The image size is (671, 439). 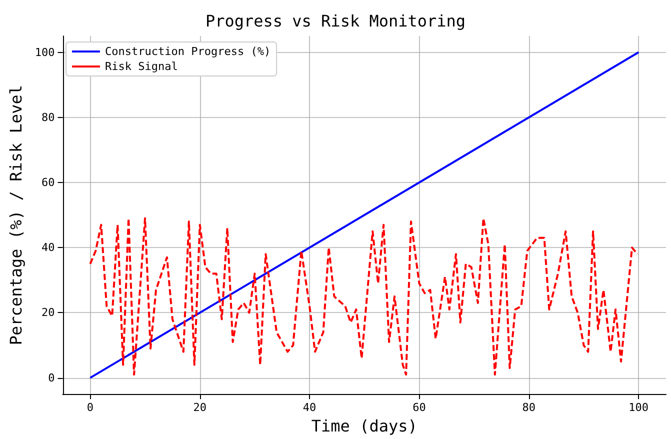 I want to click on x-tick-label: 20, so click(x=199, y=407).